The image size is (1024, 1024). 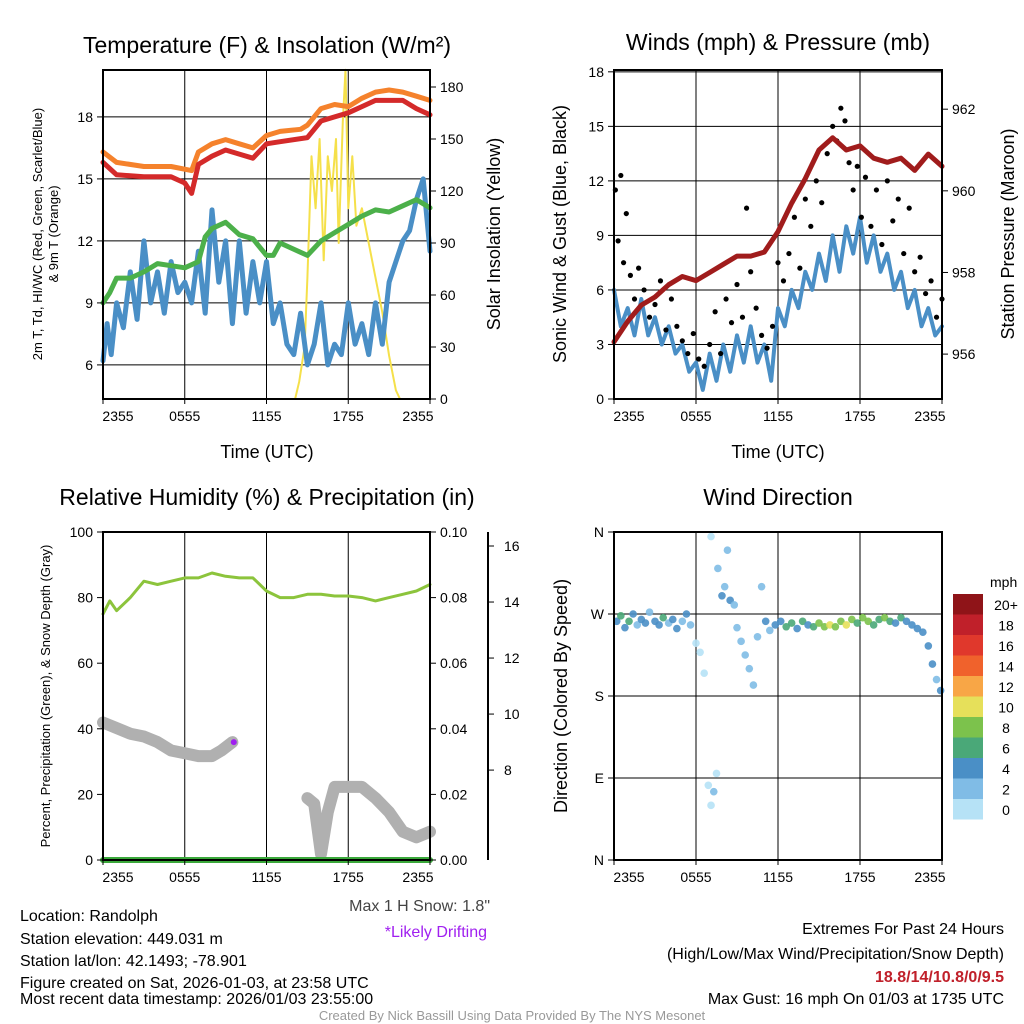 I want to click on extremes-values: 18.8/14/10.8/0/9.5, so click(x=939, y=977).